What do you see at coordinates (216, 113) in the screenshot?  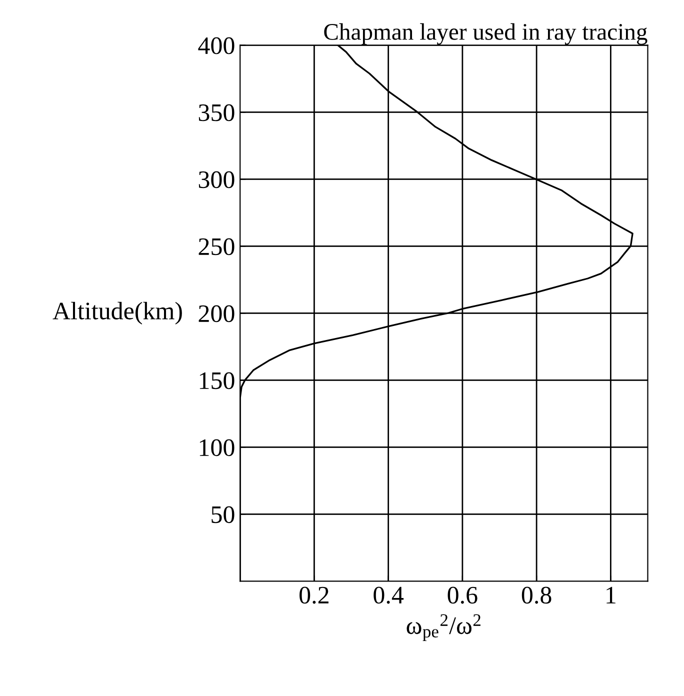 I see `y-tick-label: 350` at bounding box center [216, 113].